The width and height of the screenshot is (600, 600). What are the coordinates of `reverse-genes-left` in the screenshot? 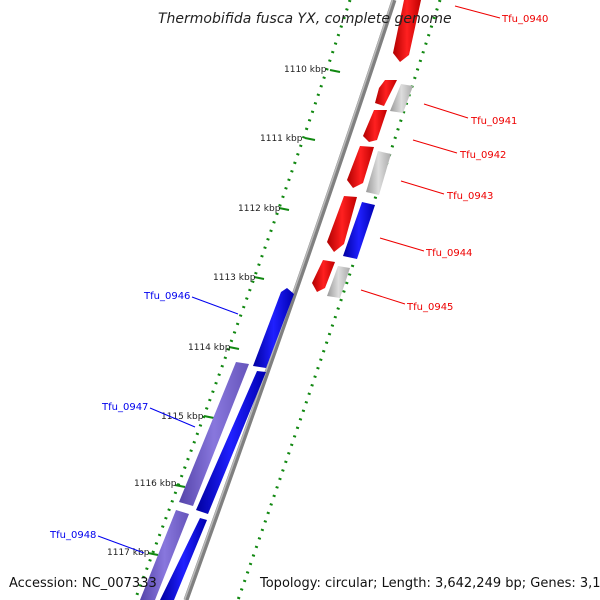 It's located at (217, 444).